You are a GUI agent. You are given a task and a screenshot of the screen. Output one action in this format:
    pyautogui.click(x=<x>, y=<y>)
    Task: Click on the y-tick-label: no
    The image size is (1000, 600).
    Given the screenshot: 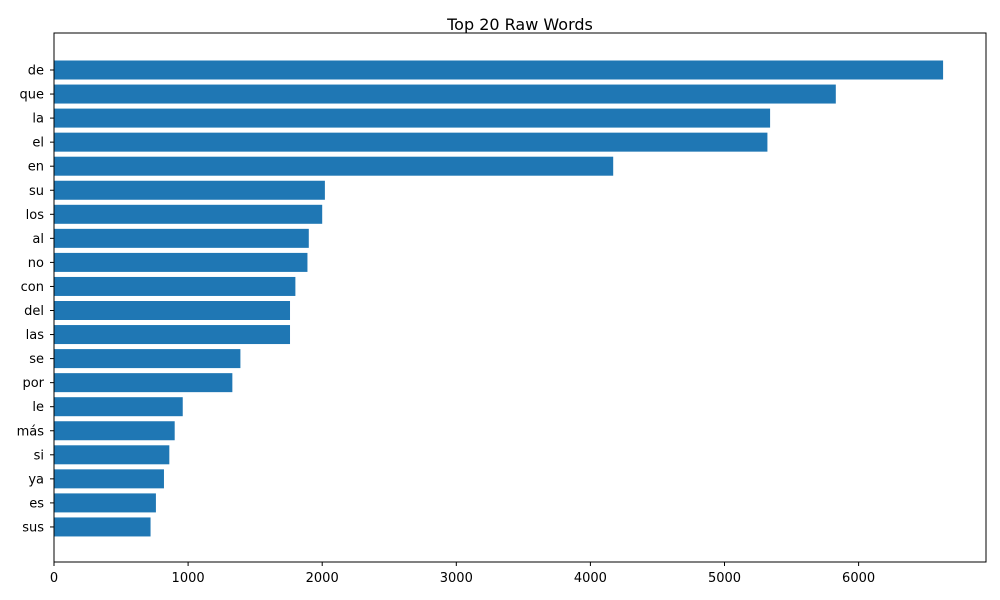 What is the action you would take?
    pyautogui.click(x=36, y=263)
    